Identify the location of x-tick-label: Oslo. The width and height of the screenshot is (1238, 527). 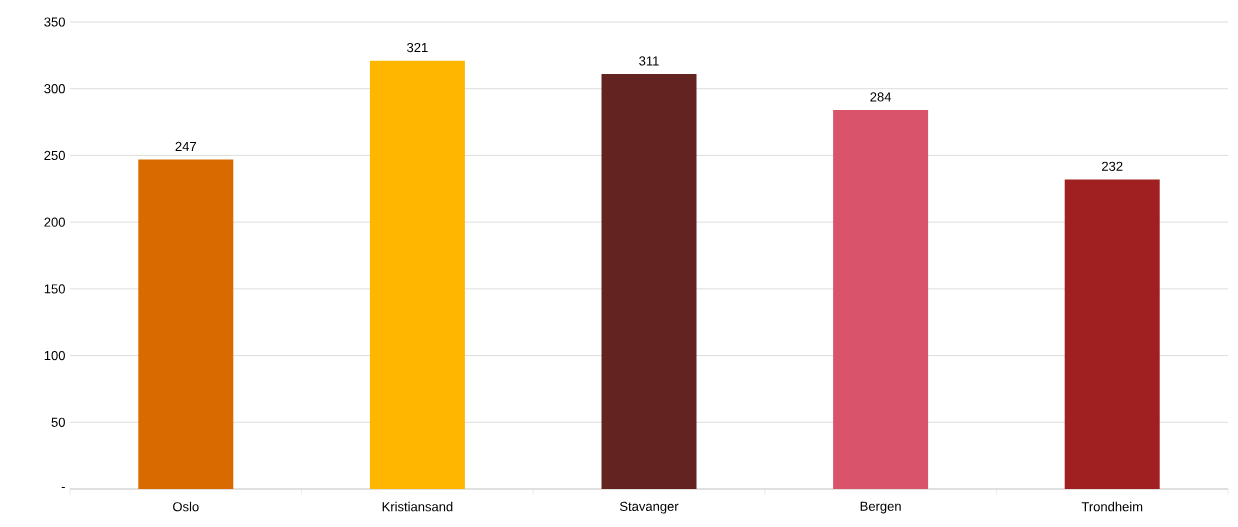
(186, 506).